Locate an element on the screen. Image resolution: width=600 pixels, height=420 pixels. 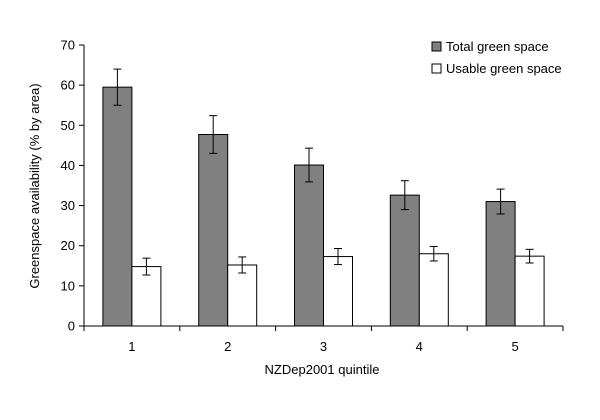
x-tick-label-4: 4 is located at coordinates (419, 346).